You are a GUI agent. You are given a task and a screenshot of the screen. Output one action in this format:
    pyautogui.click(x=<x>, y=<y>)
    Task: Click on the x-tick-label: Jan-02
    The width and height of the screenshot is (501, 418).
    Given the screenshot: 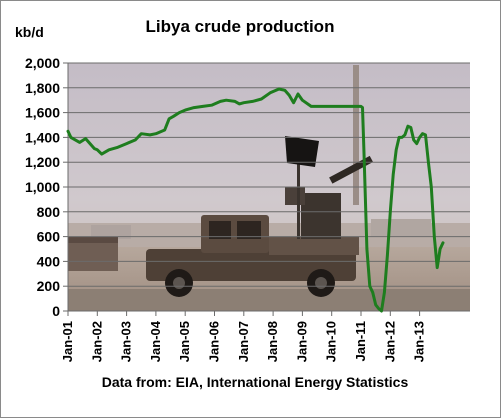 What is the action you would take?
    pyautogui.click(x=96, y=341)
    